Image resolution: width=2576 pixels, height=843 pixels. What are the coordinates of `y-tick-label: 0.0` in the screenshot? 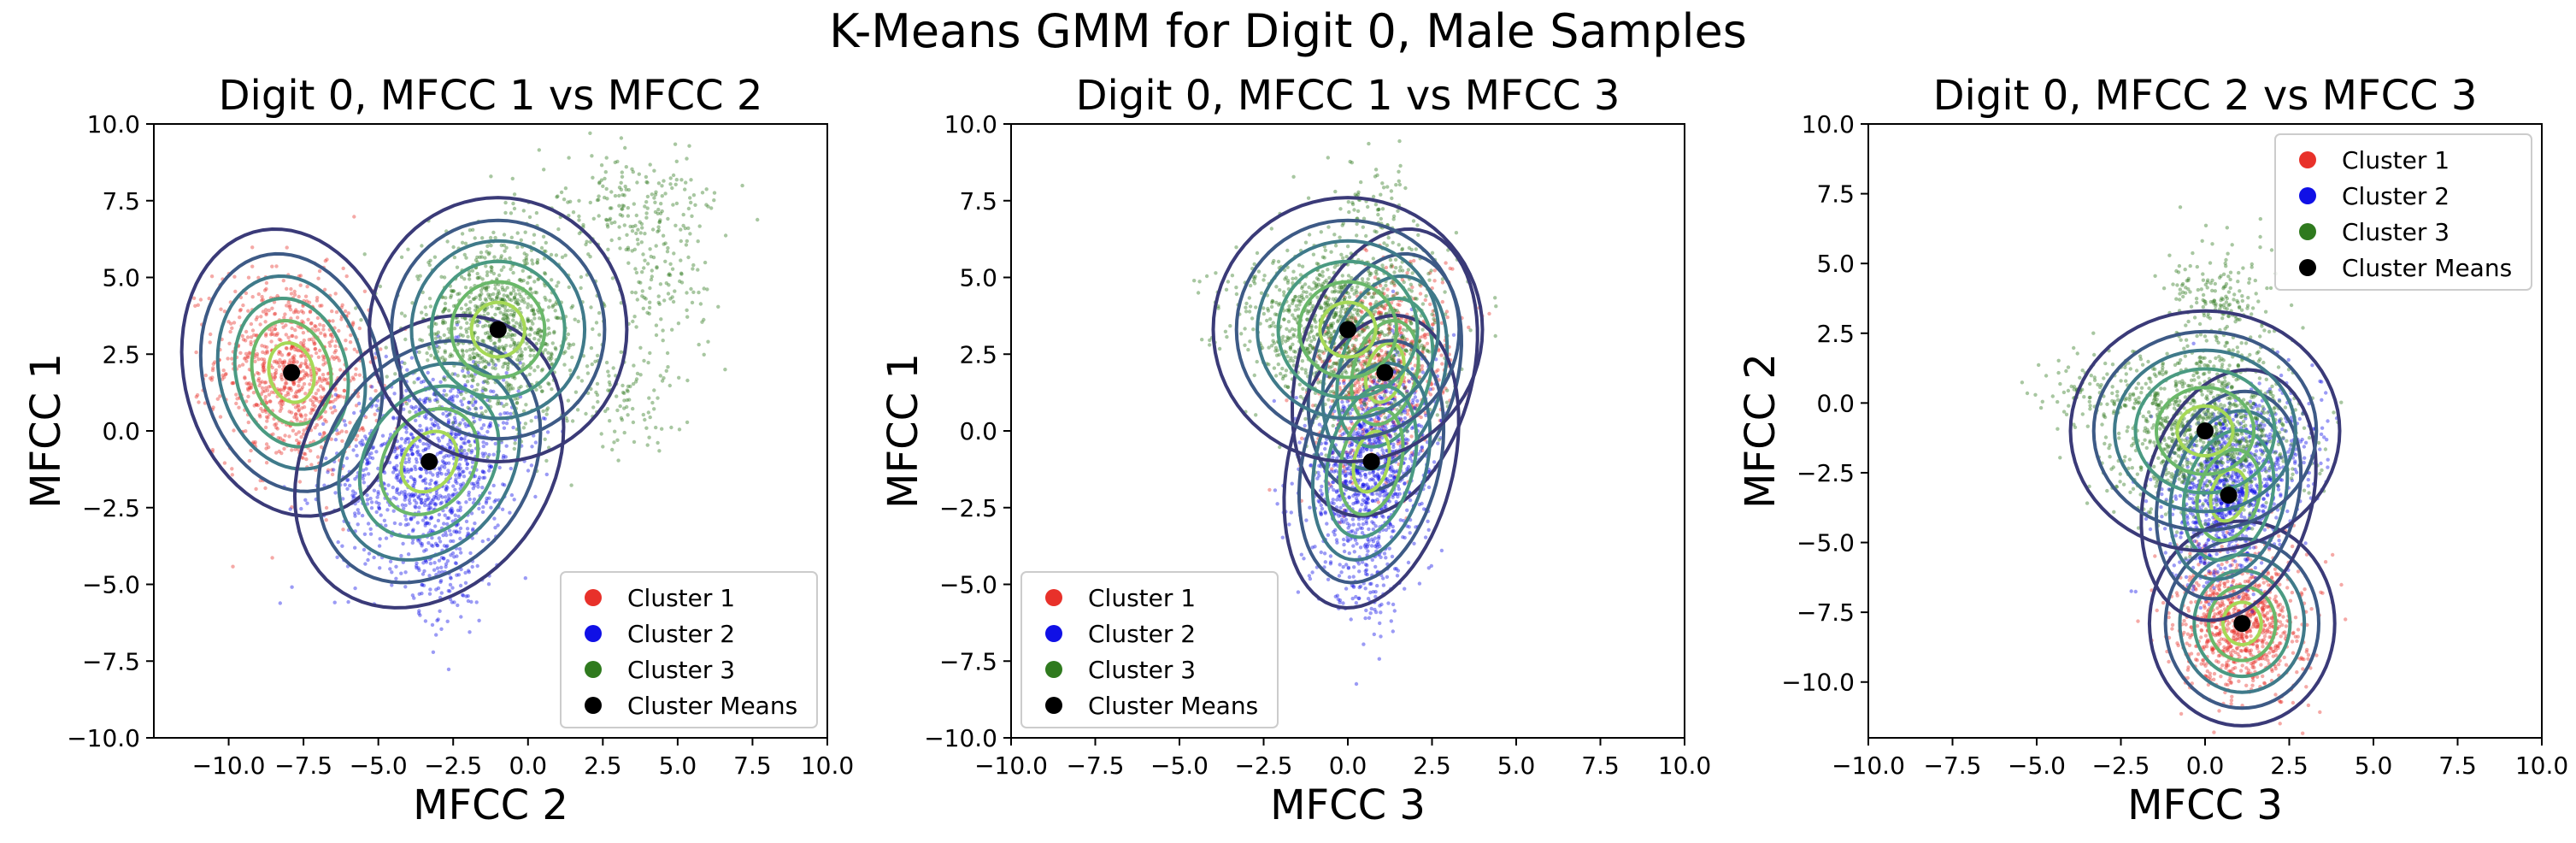 It's located at (121, 431).